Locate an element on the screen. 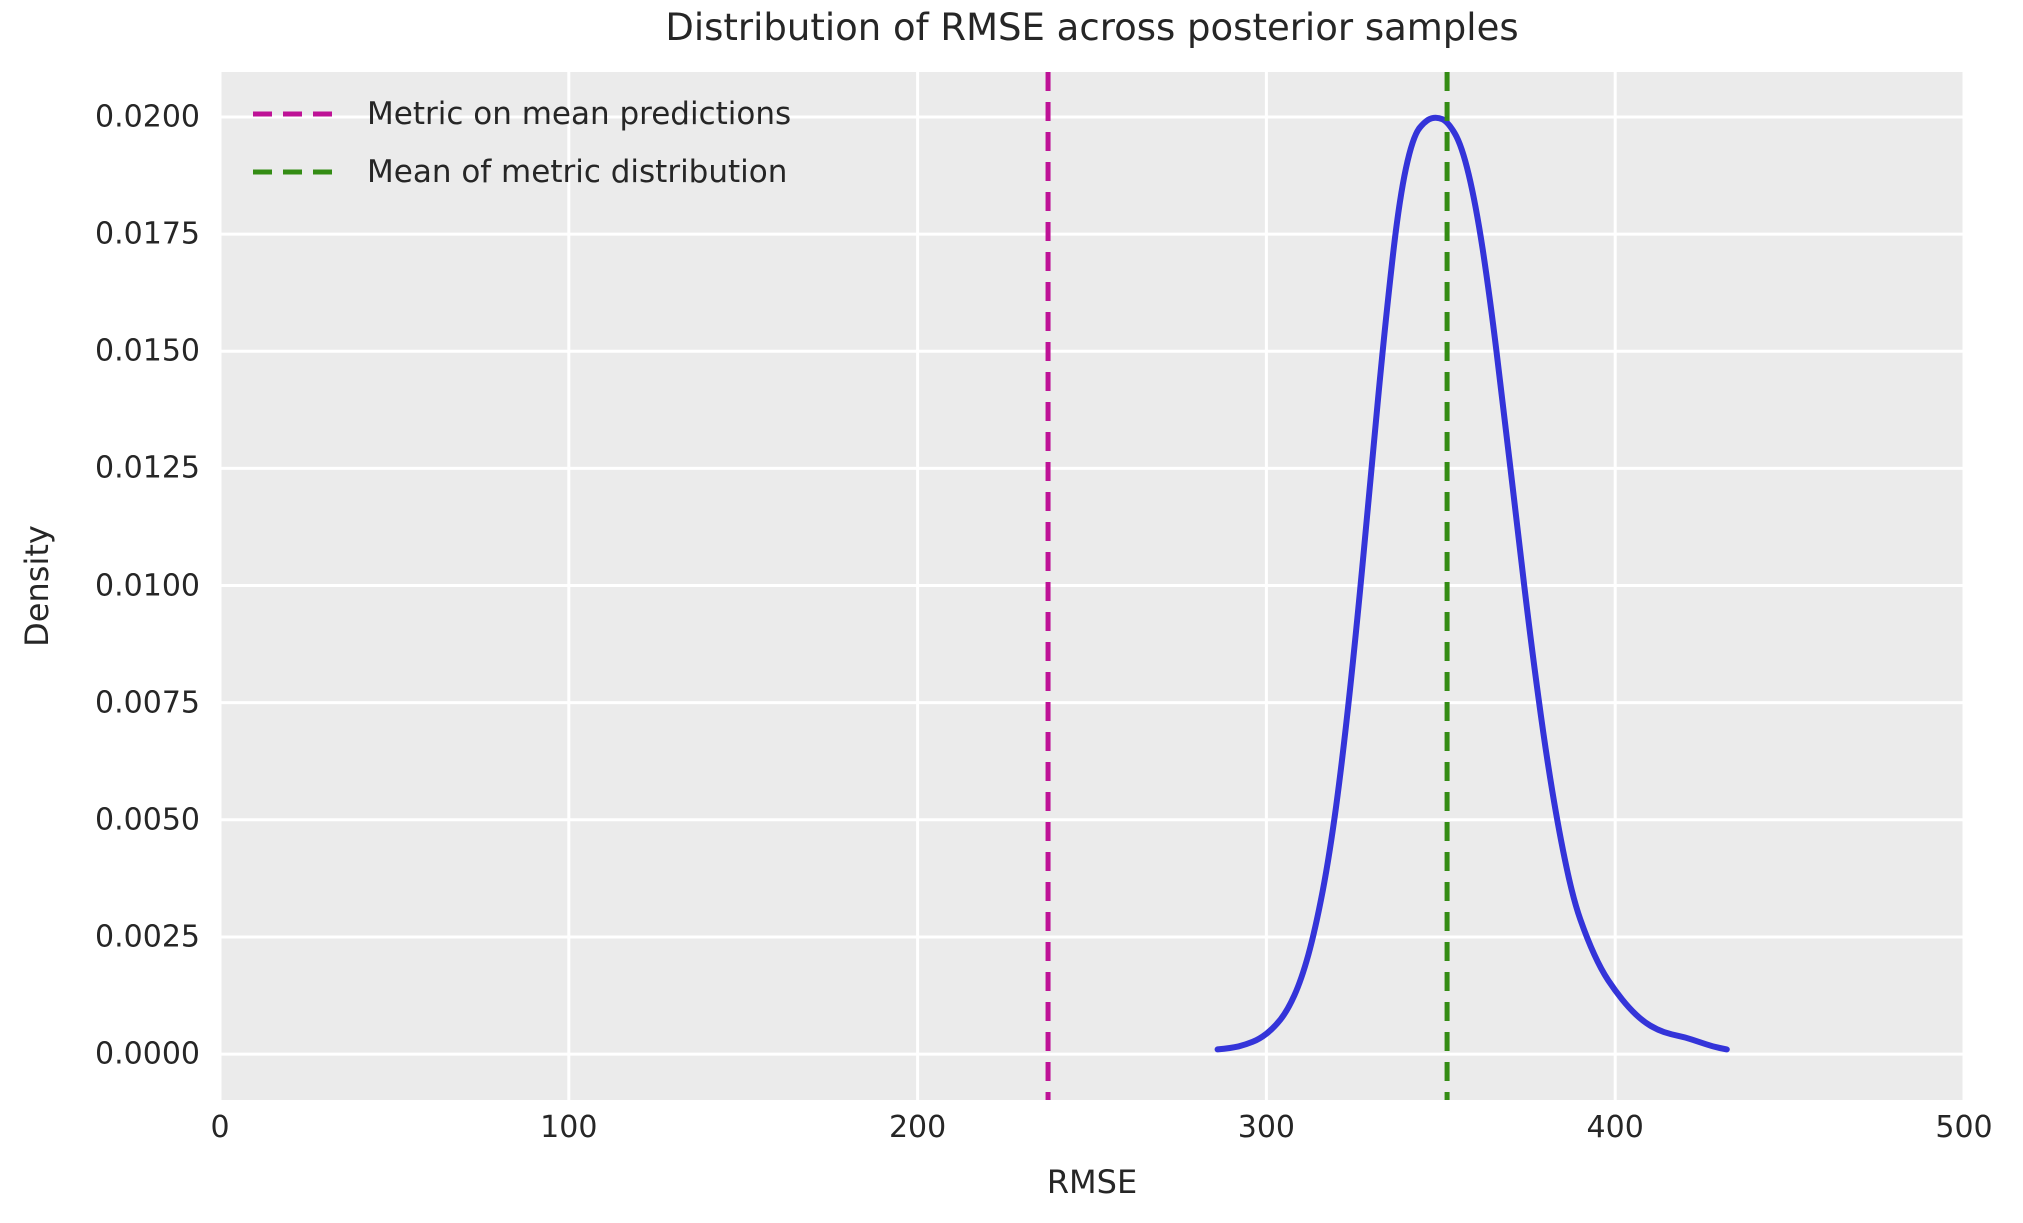 The width and height of the screenshot is (2023, 1223). x-tick-label: 200 is located at coordinates (917, 1127).